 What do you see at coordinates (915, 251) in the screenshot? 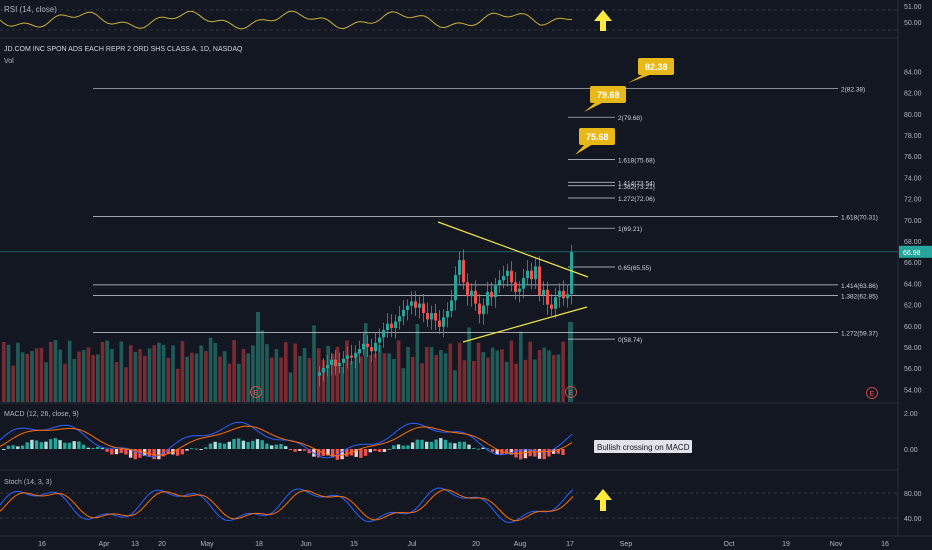
I see `last-price-badge` at bounding box center [915, 251].